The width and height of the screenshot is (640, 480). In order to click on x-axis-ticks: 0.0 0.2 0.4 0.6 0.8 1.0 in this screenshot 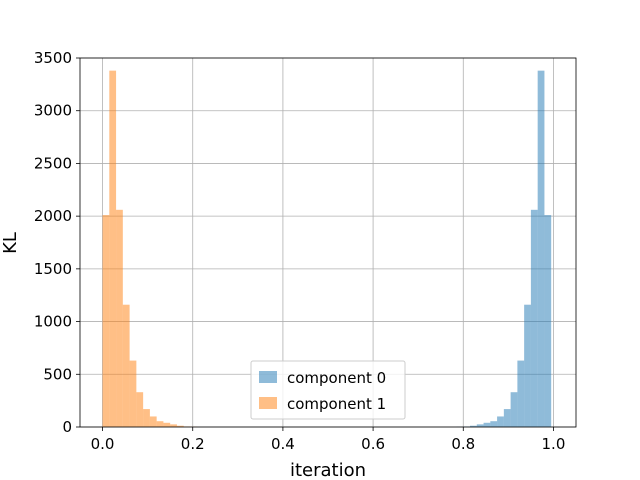, I will do `click(328, 440)`.